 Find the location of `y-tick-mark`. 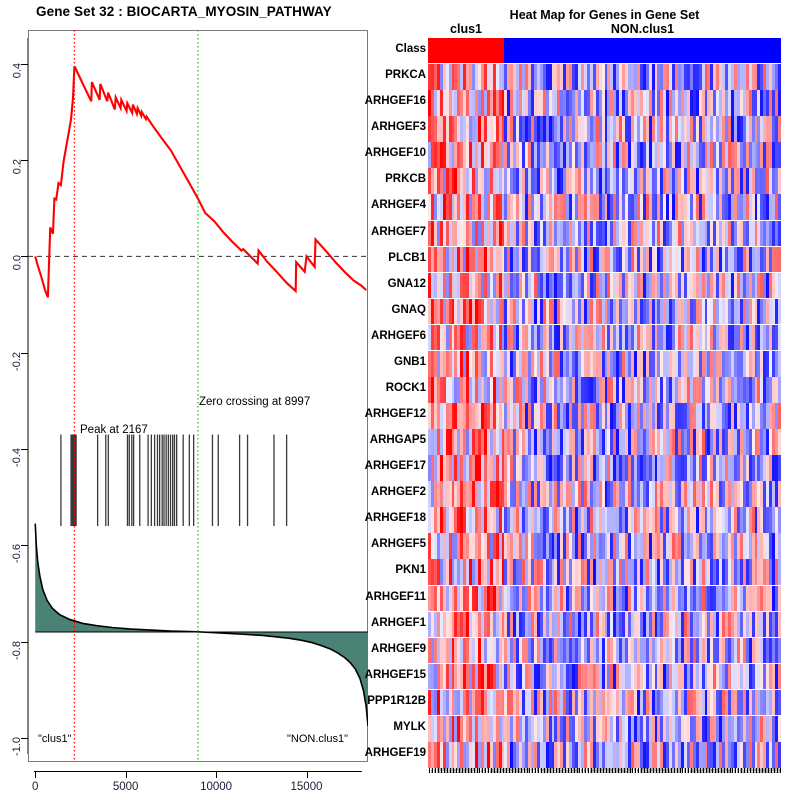

y-tick-mark is located at coordinates (24, 546).